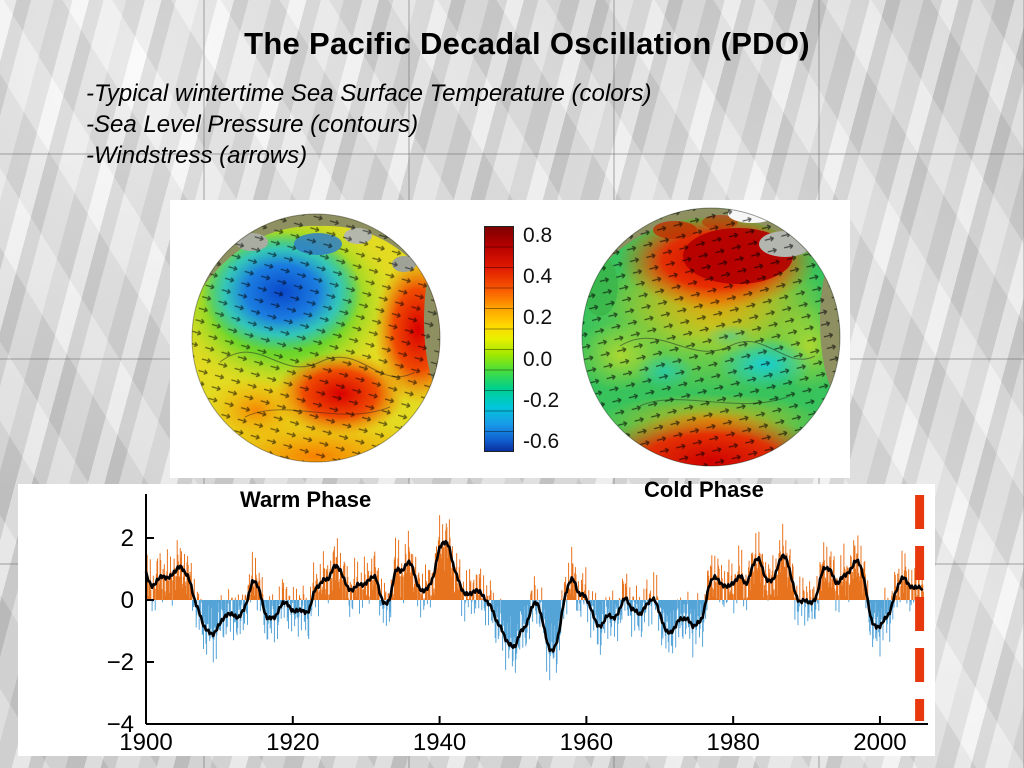 This screenshot has width=1024, height=768. What do you see at coordinates (538, 318) in the screenshot?
I see `colorbar-tick: 0.2` at bounding box center [538, 318].